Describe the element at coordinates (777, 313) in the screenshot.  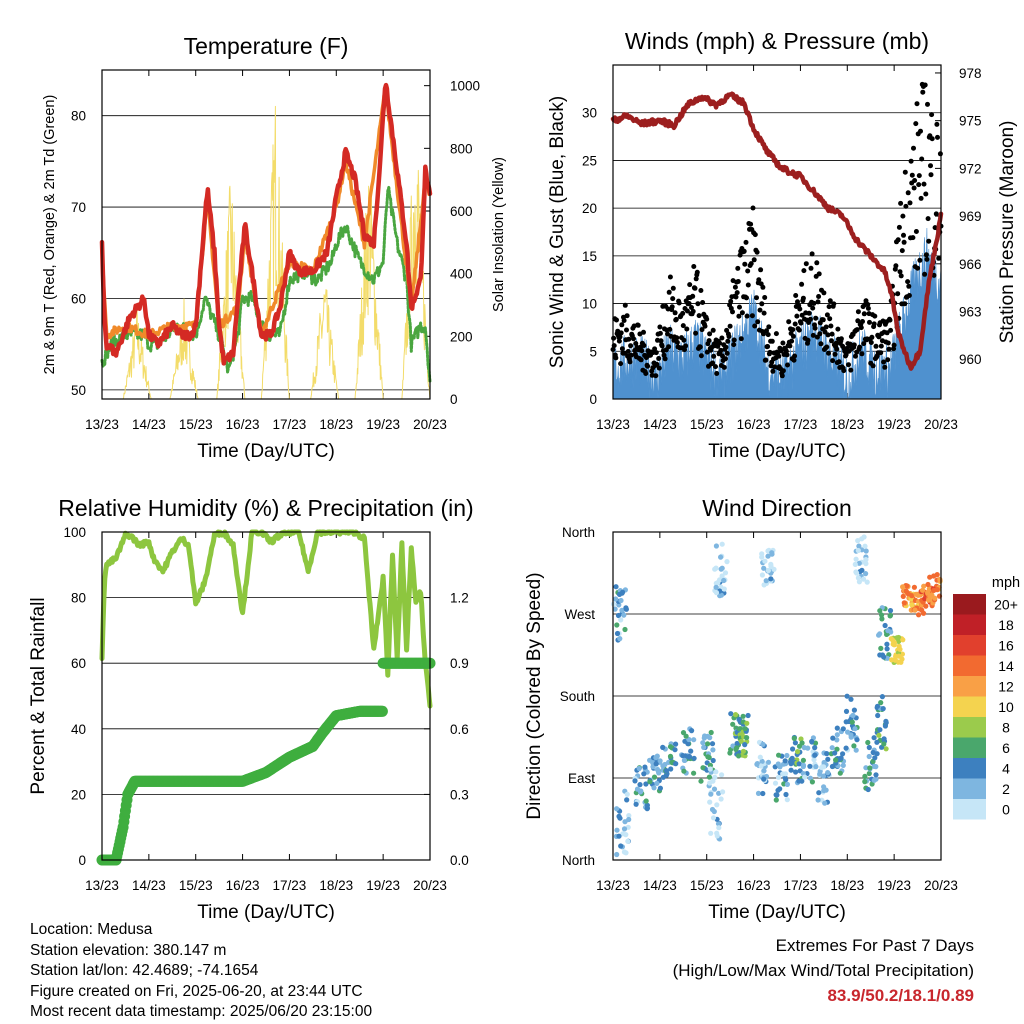
I see `wind-area` at that location.